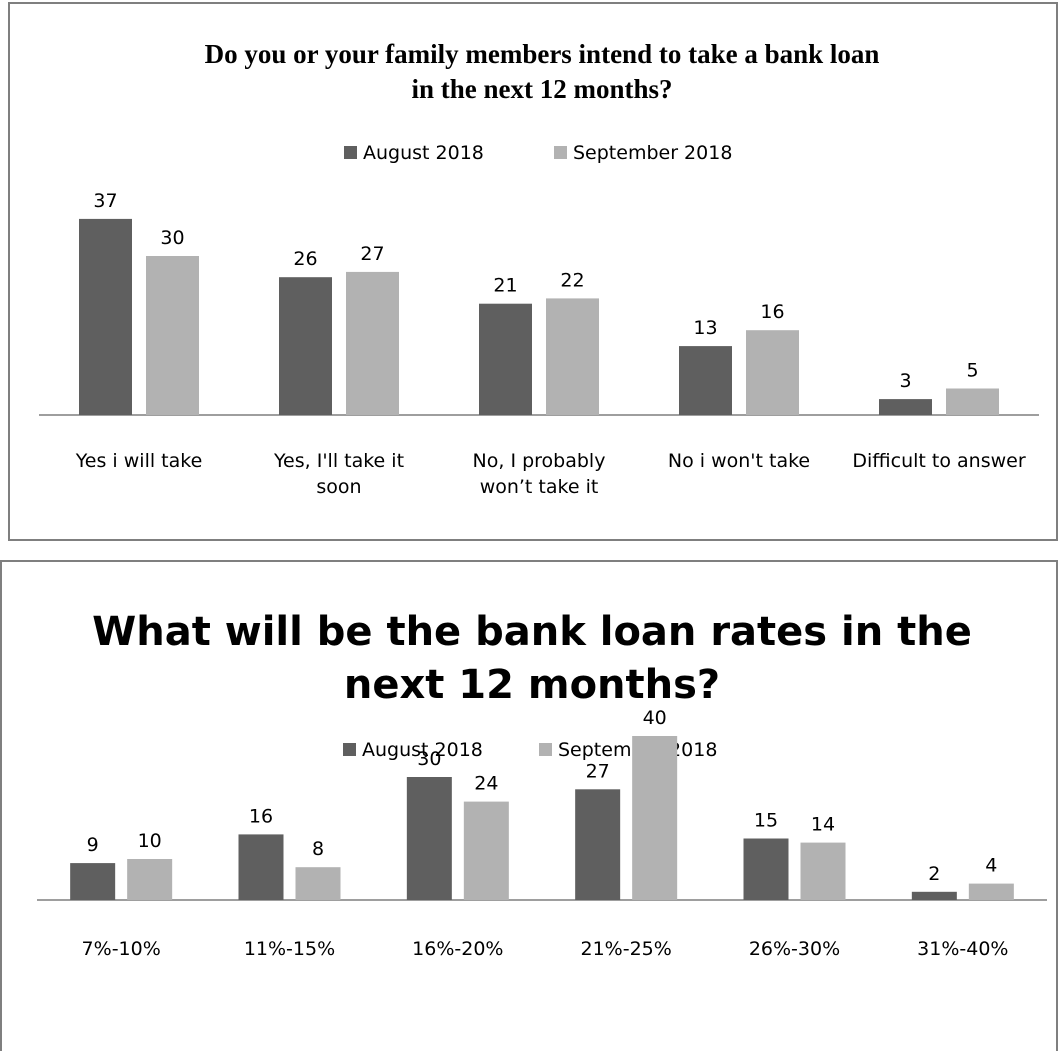 The image size is (1060, 1053). What do you see at coordinates (505, 286) in the screenshot?
I see `data-label: 21` at bounding box center [505, 286].